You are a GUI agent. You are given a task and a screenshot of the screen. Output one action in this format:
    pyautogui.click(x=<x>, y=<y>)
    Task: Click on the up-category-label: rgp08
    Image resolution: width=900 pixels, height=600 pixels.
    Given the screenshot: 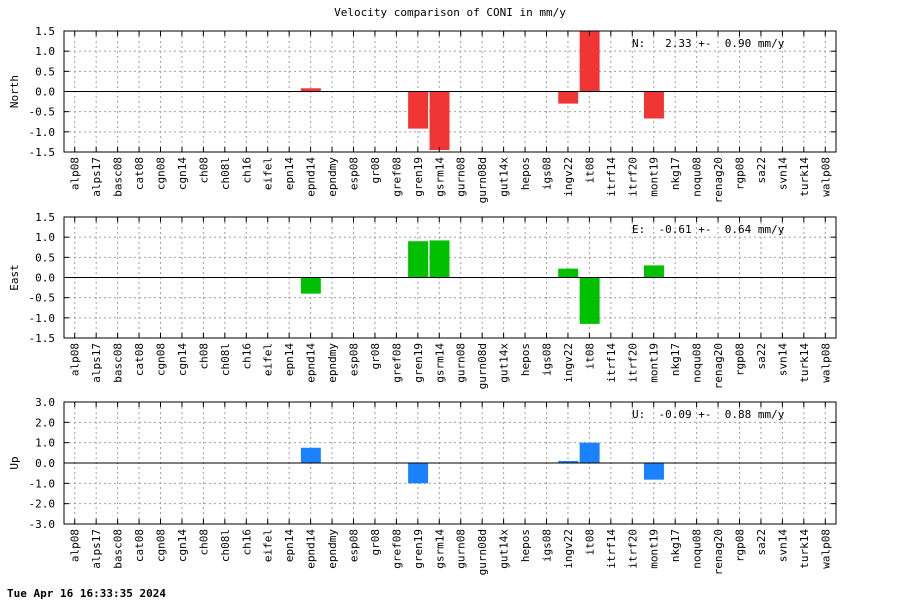 What is the action you would take?
    pyautogui.click(x=740, y=545)
    